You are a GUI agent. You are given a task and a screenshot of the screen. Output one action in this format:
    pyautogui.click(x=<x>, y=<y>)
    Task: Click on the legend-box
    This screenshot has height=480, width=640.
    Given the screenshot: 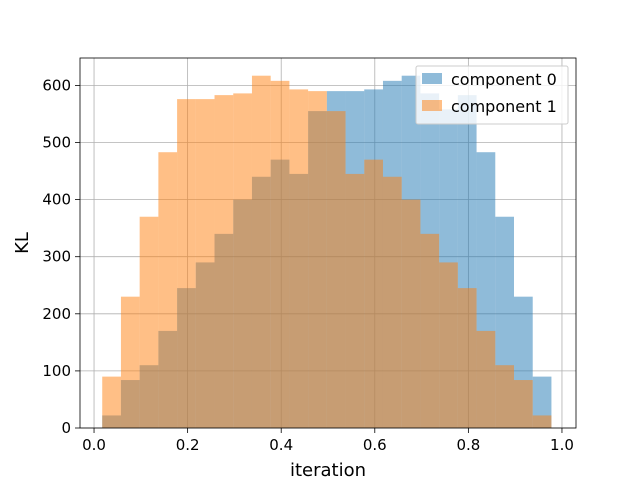 What is the action you would take?
    pyautogui.click(x=492, y=95)
    